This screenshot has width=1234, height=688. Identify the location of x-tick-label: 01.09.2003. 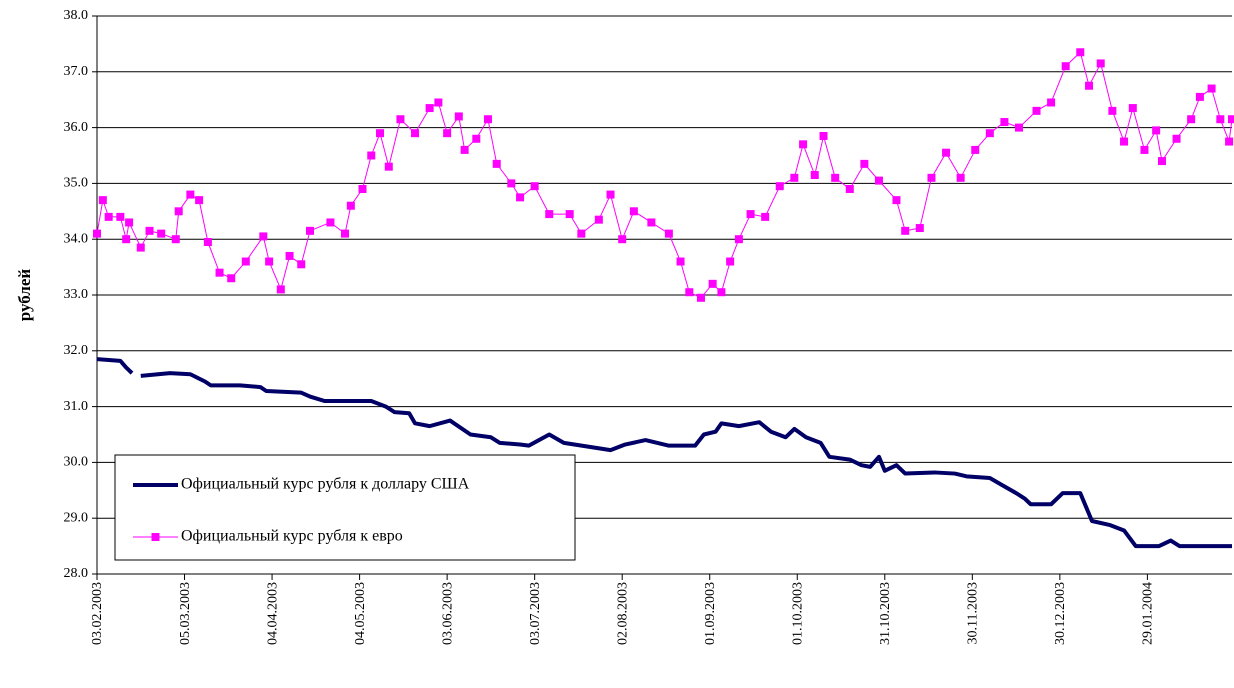
(710, 613).